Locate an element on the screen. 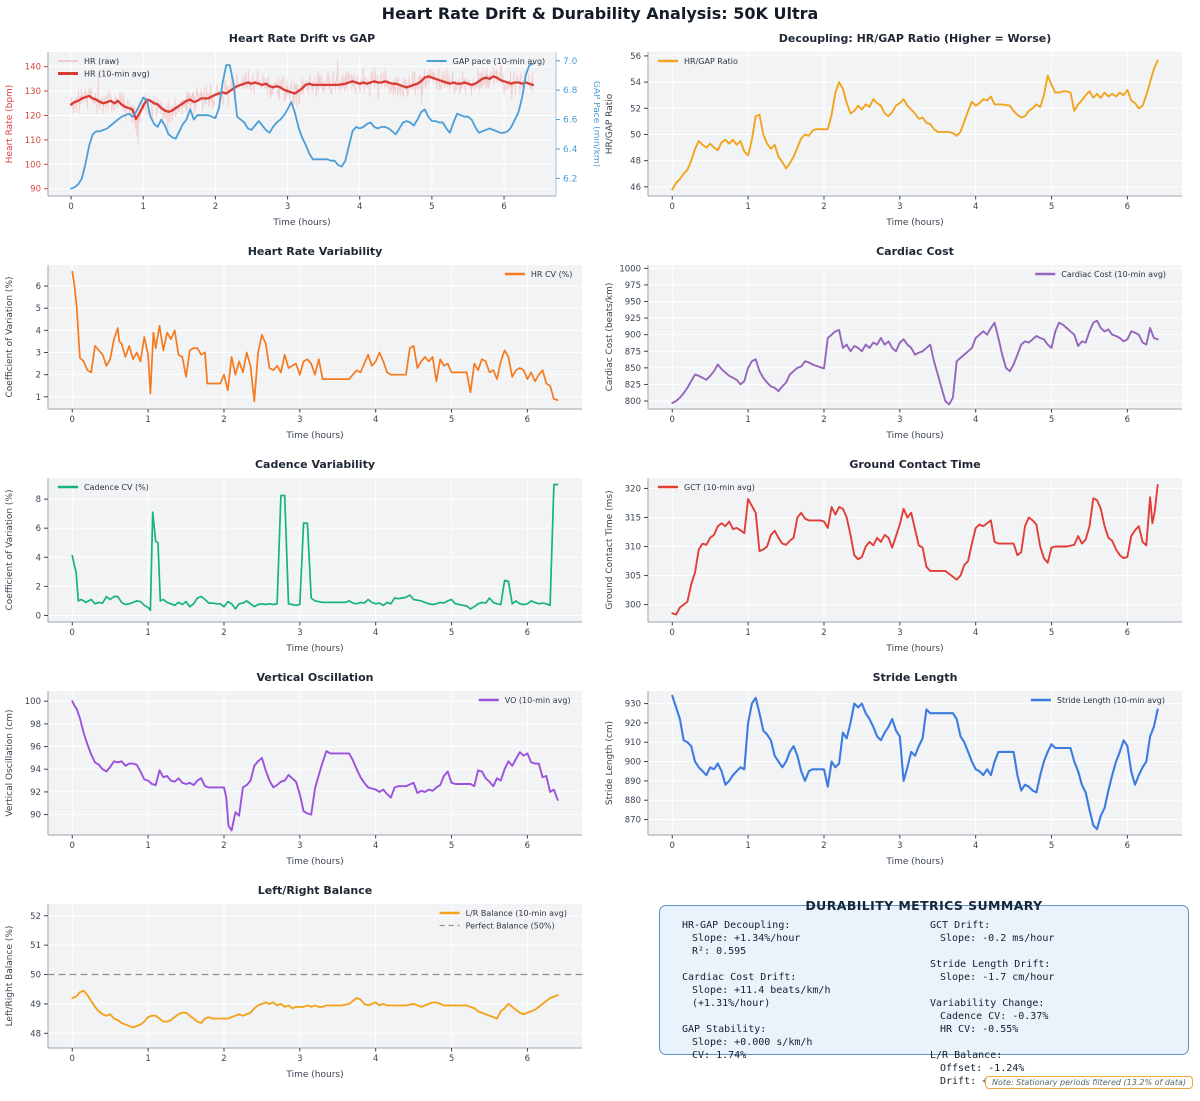  svg-text: Vertical Oscillation is located at coordinates (315, 677).